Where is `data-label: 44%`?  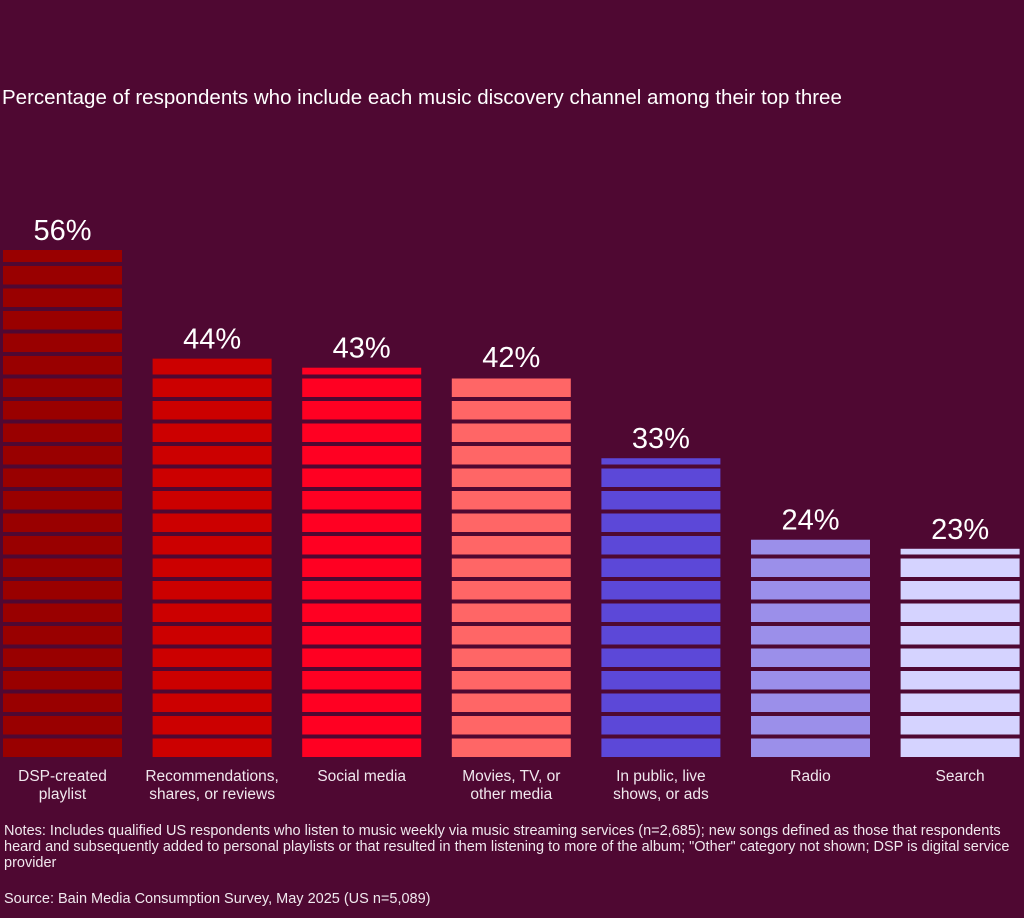
data-label: 44% is located at coordinates (212, 340).